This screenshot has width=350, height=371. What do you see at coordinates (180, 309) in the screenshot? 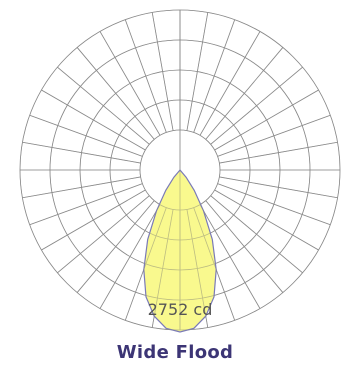
I see `peak-intensity-label: 2752 cd` at bounding box center [180, 309].